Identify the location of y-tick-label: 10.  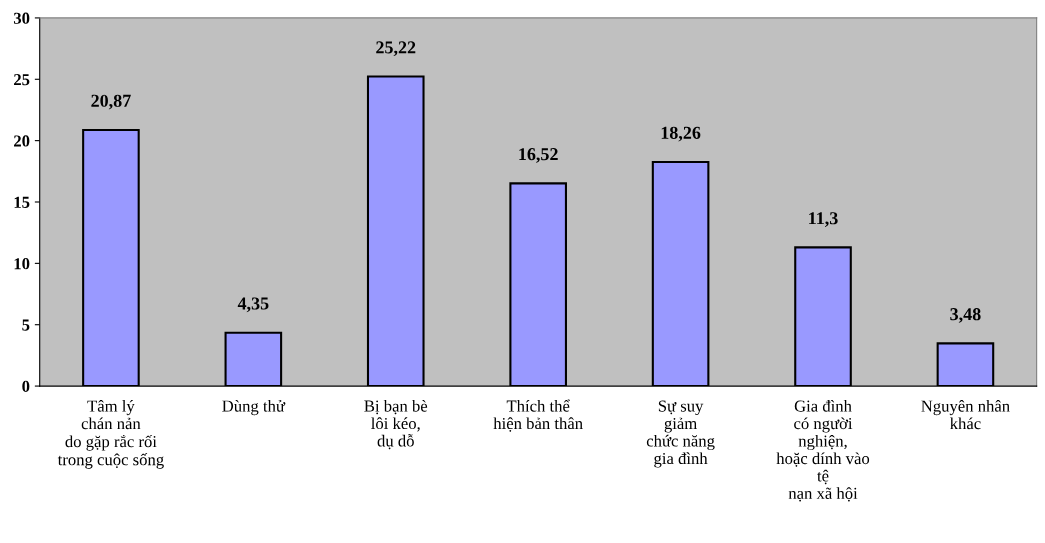
(22, 264).